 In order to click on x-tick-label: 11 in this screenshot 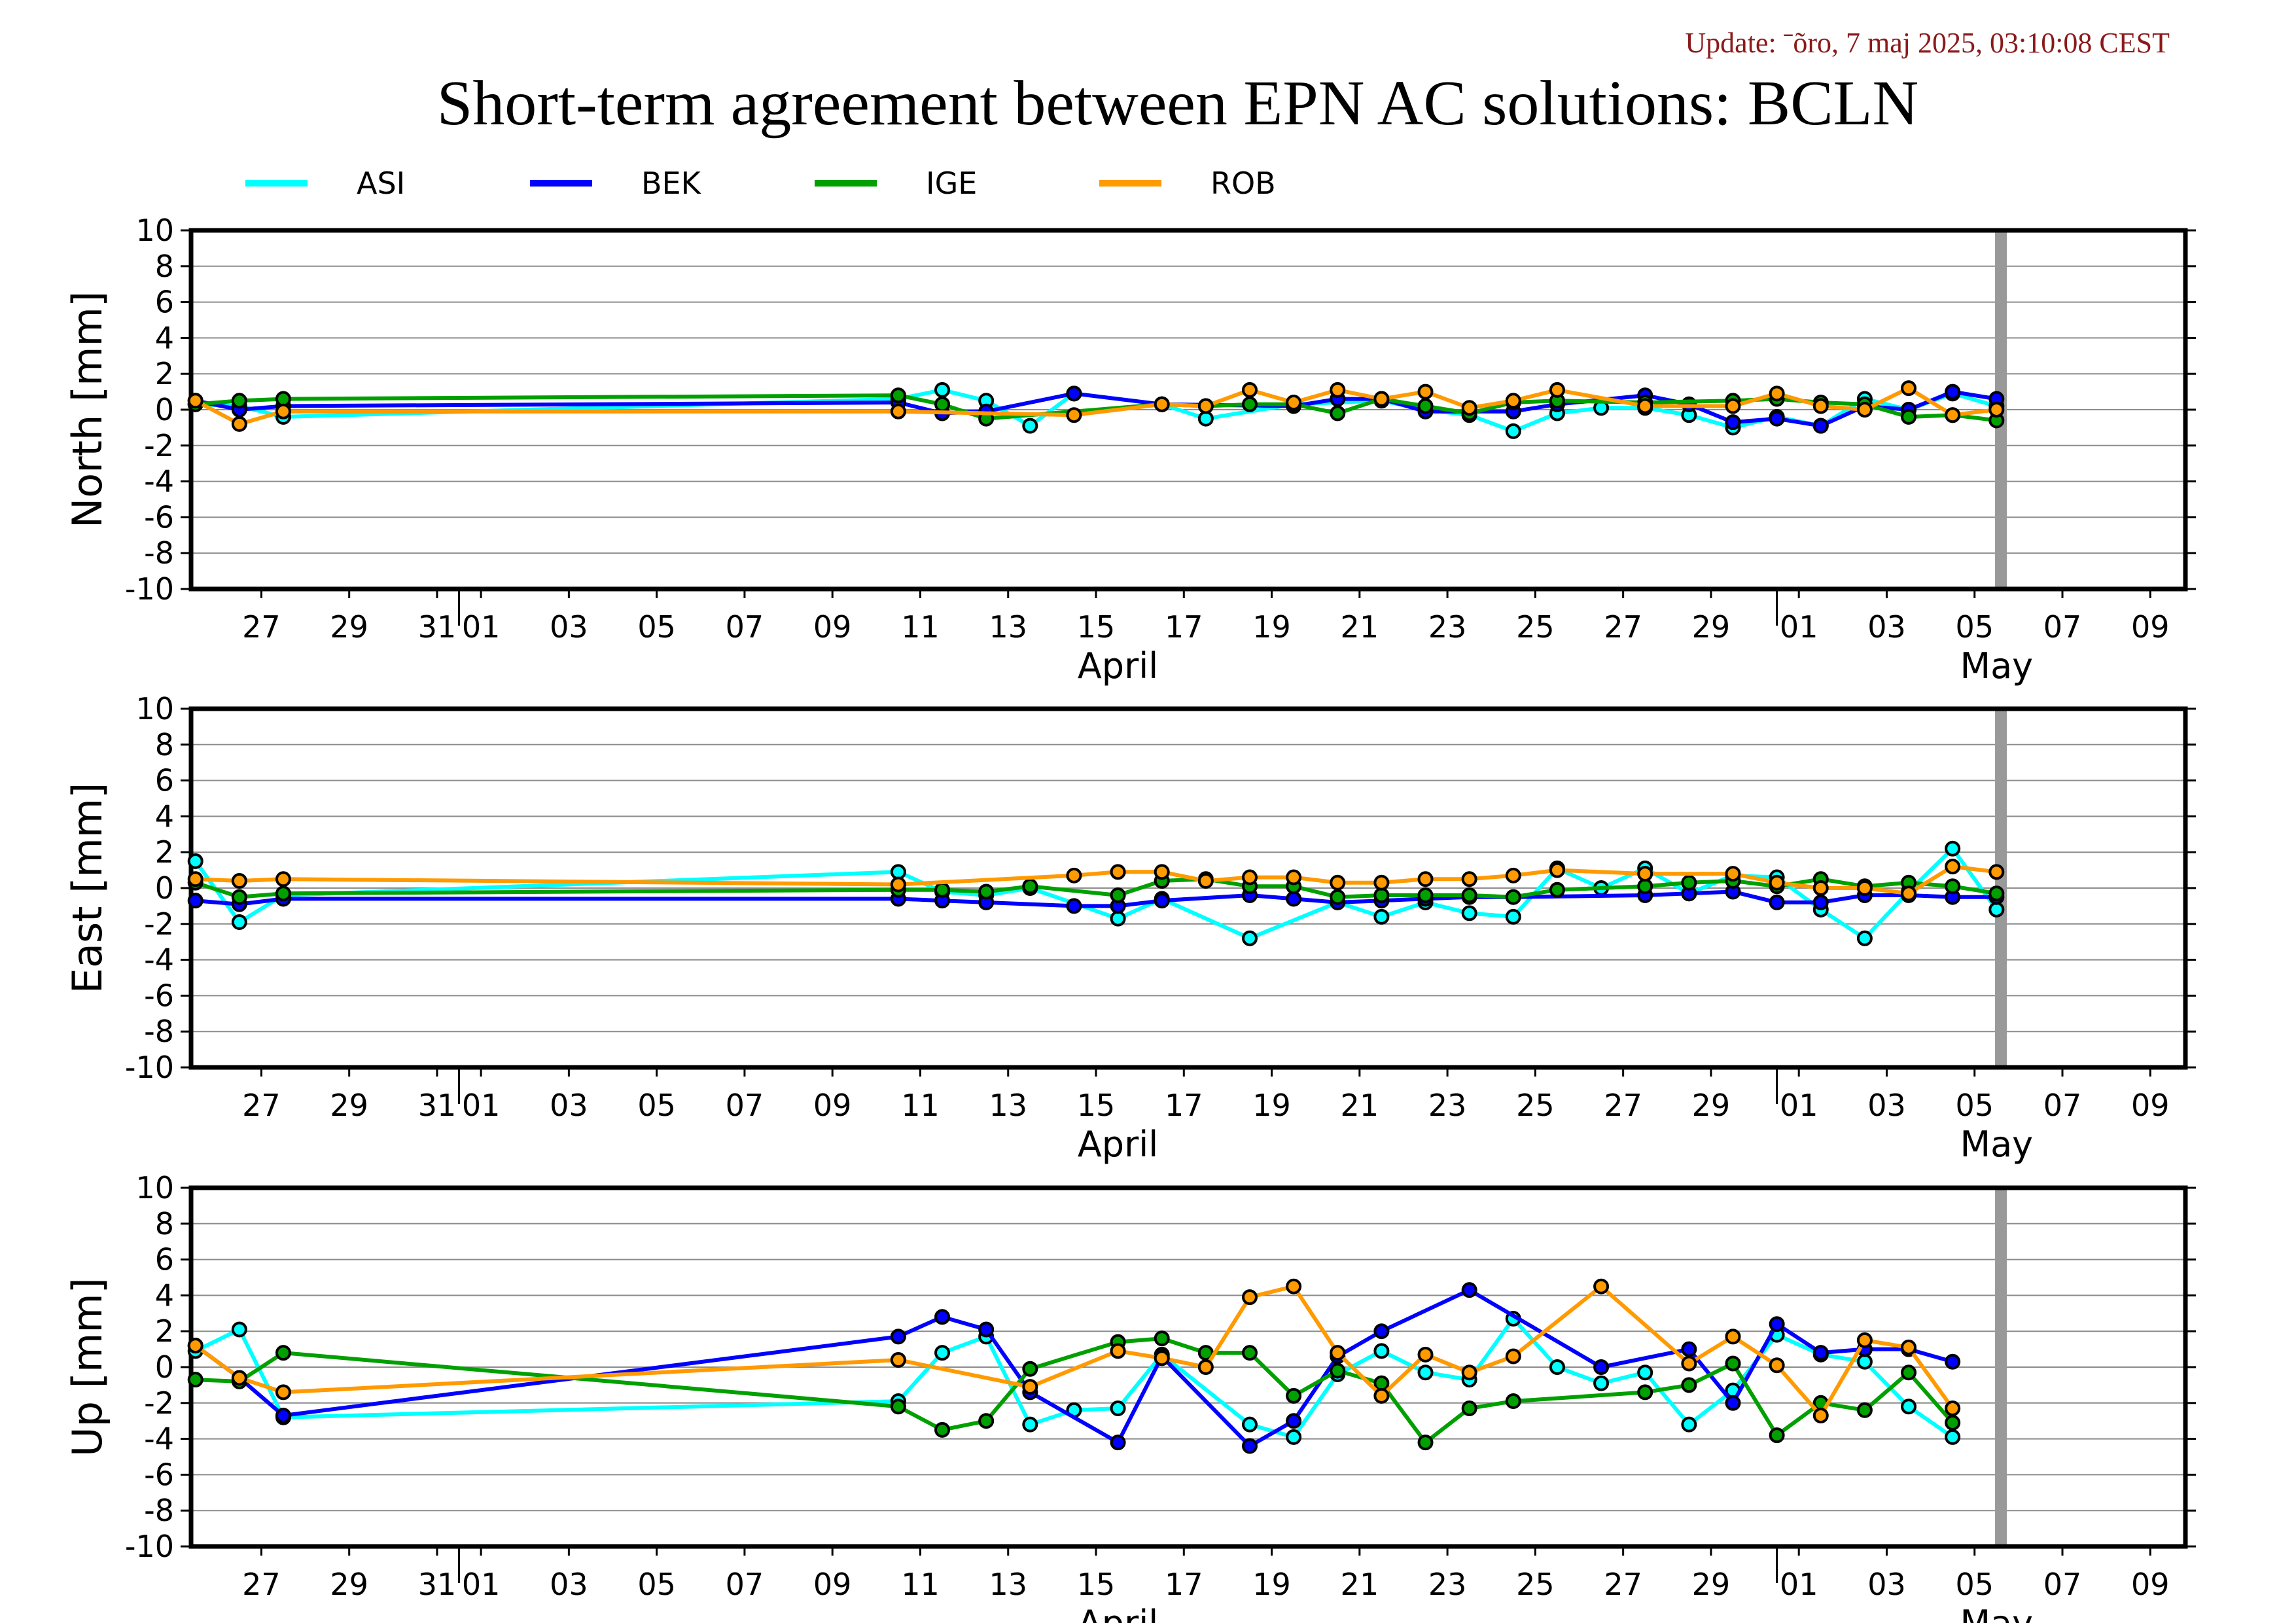, I will do `click(921, 1105)`.